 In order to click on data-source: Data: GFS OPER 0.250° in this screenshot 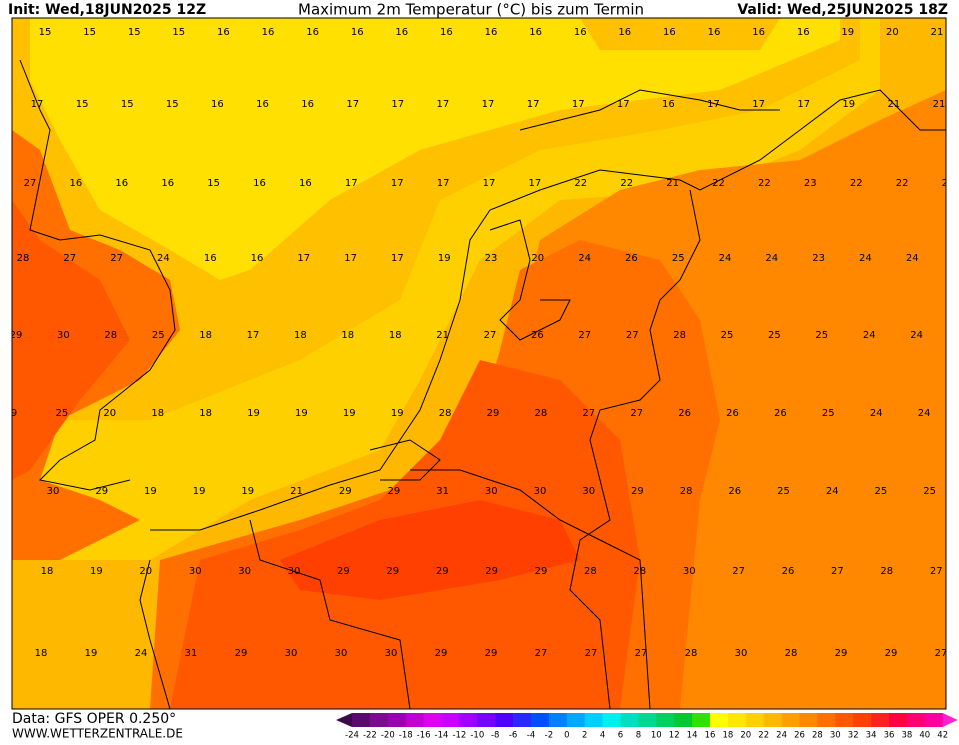, I will do `click(94, 719)`.